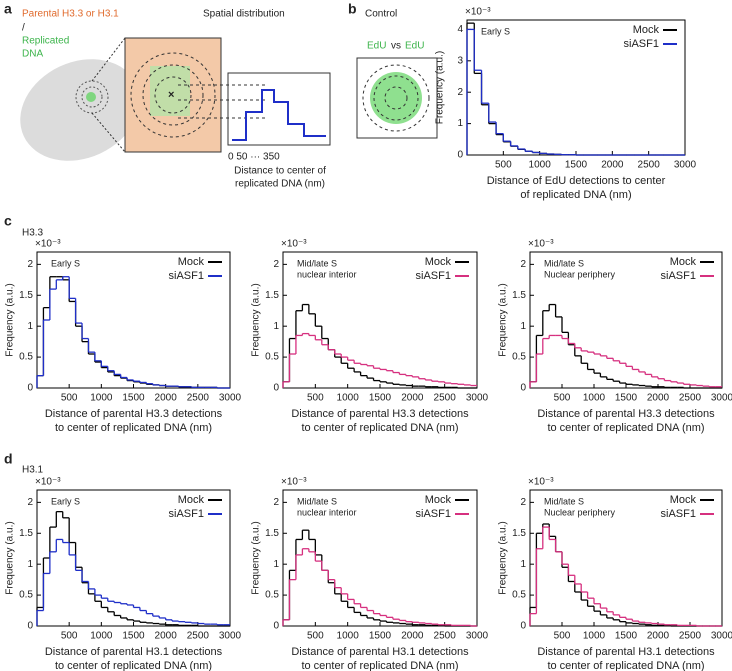  What do you see at coordinates (254, 157) in the screenshot?
I see `inset-axis-ticks: 0 50 ··· 350` at bounding box center [254, 157].